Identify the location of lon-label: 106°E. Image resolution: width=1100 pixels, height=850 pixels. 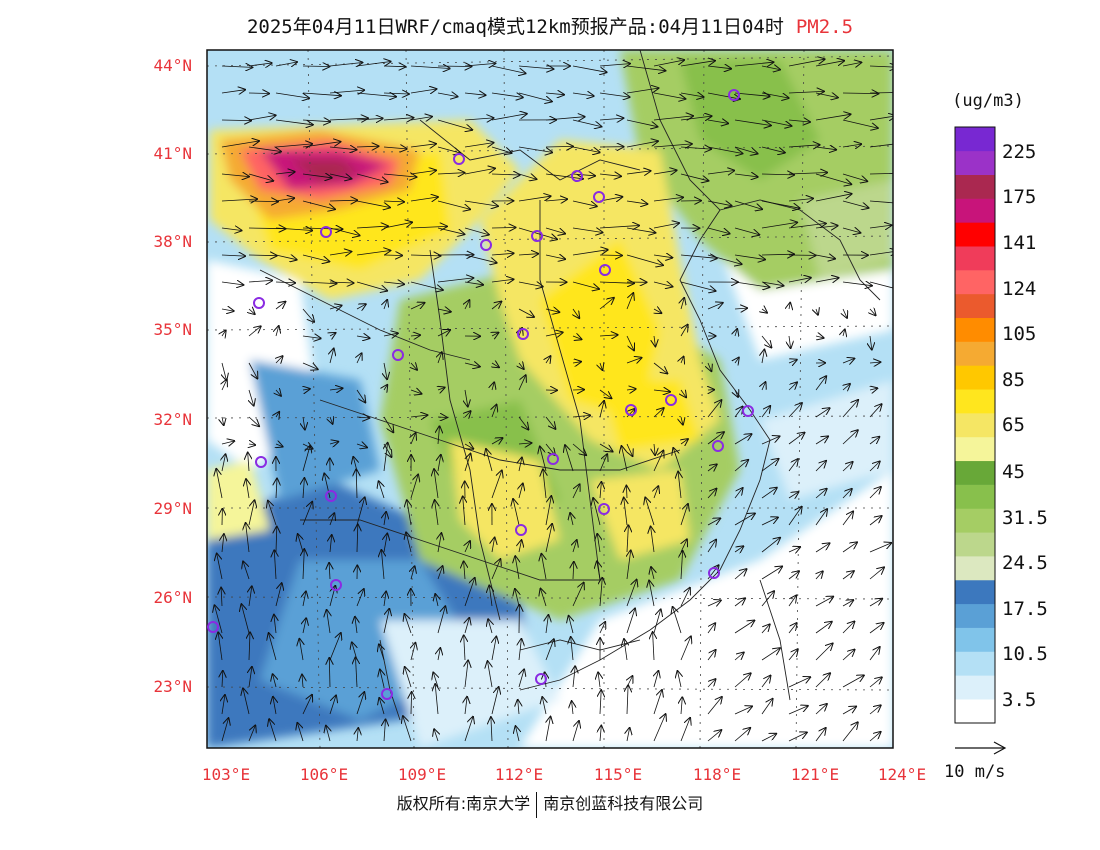
(324, 774).